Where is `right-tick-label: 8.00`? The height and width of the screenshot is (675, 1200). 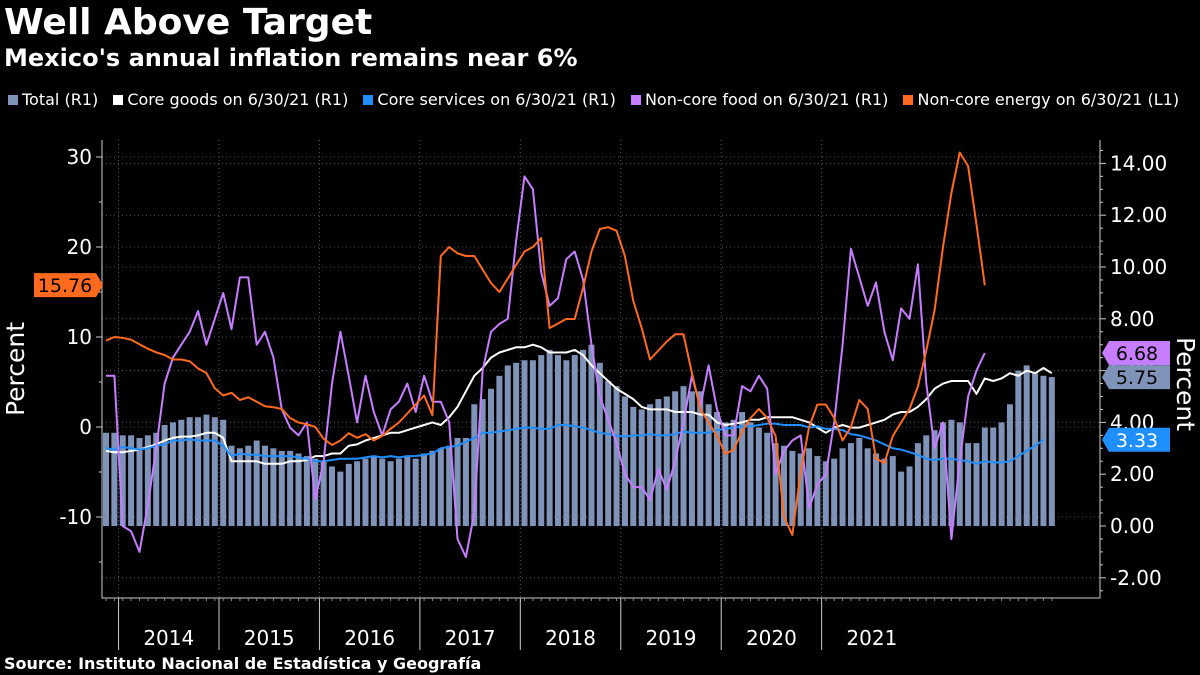 right-tick-label: 8.00 is located at coordinates (1132, 319).